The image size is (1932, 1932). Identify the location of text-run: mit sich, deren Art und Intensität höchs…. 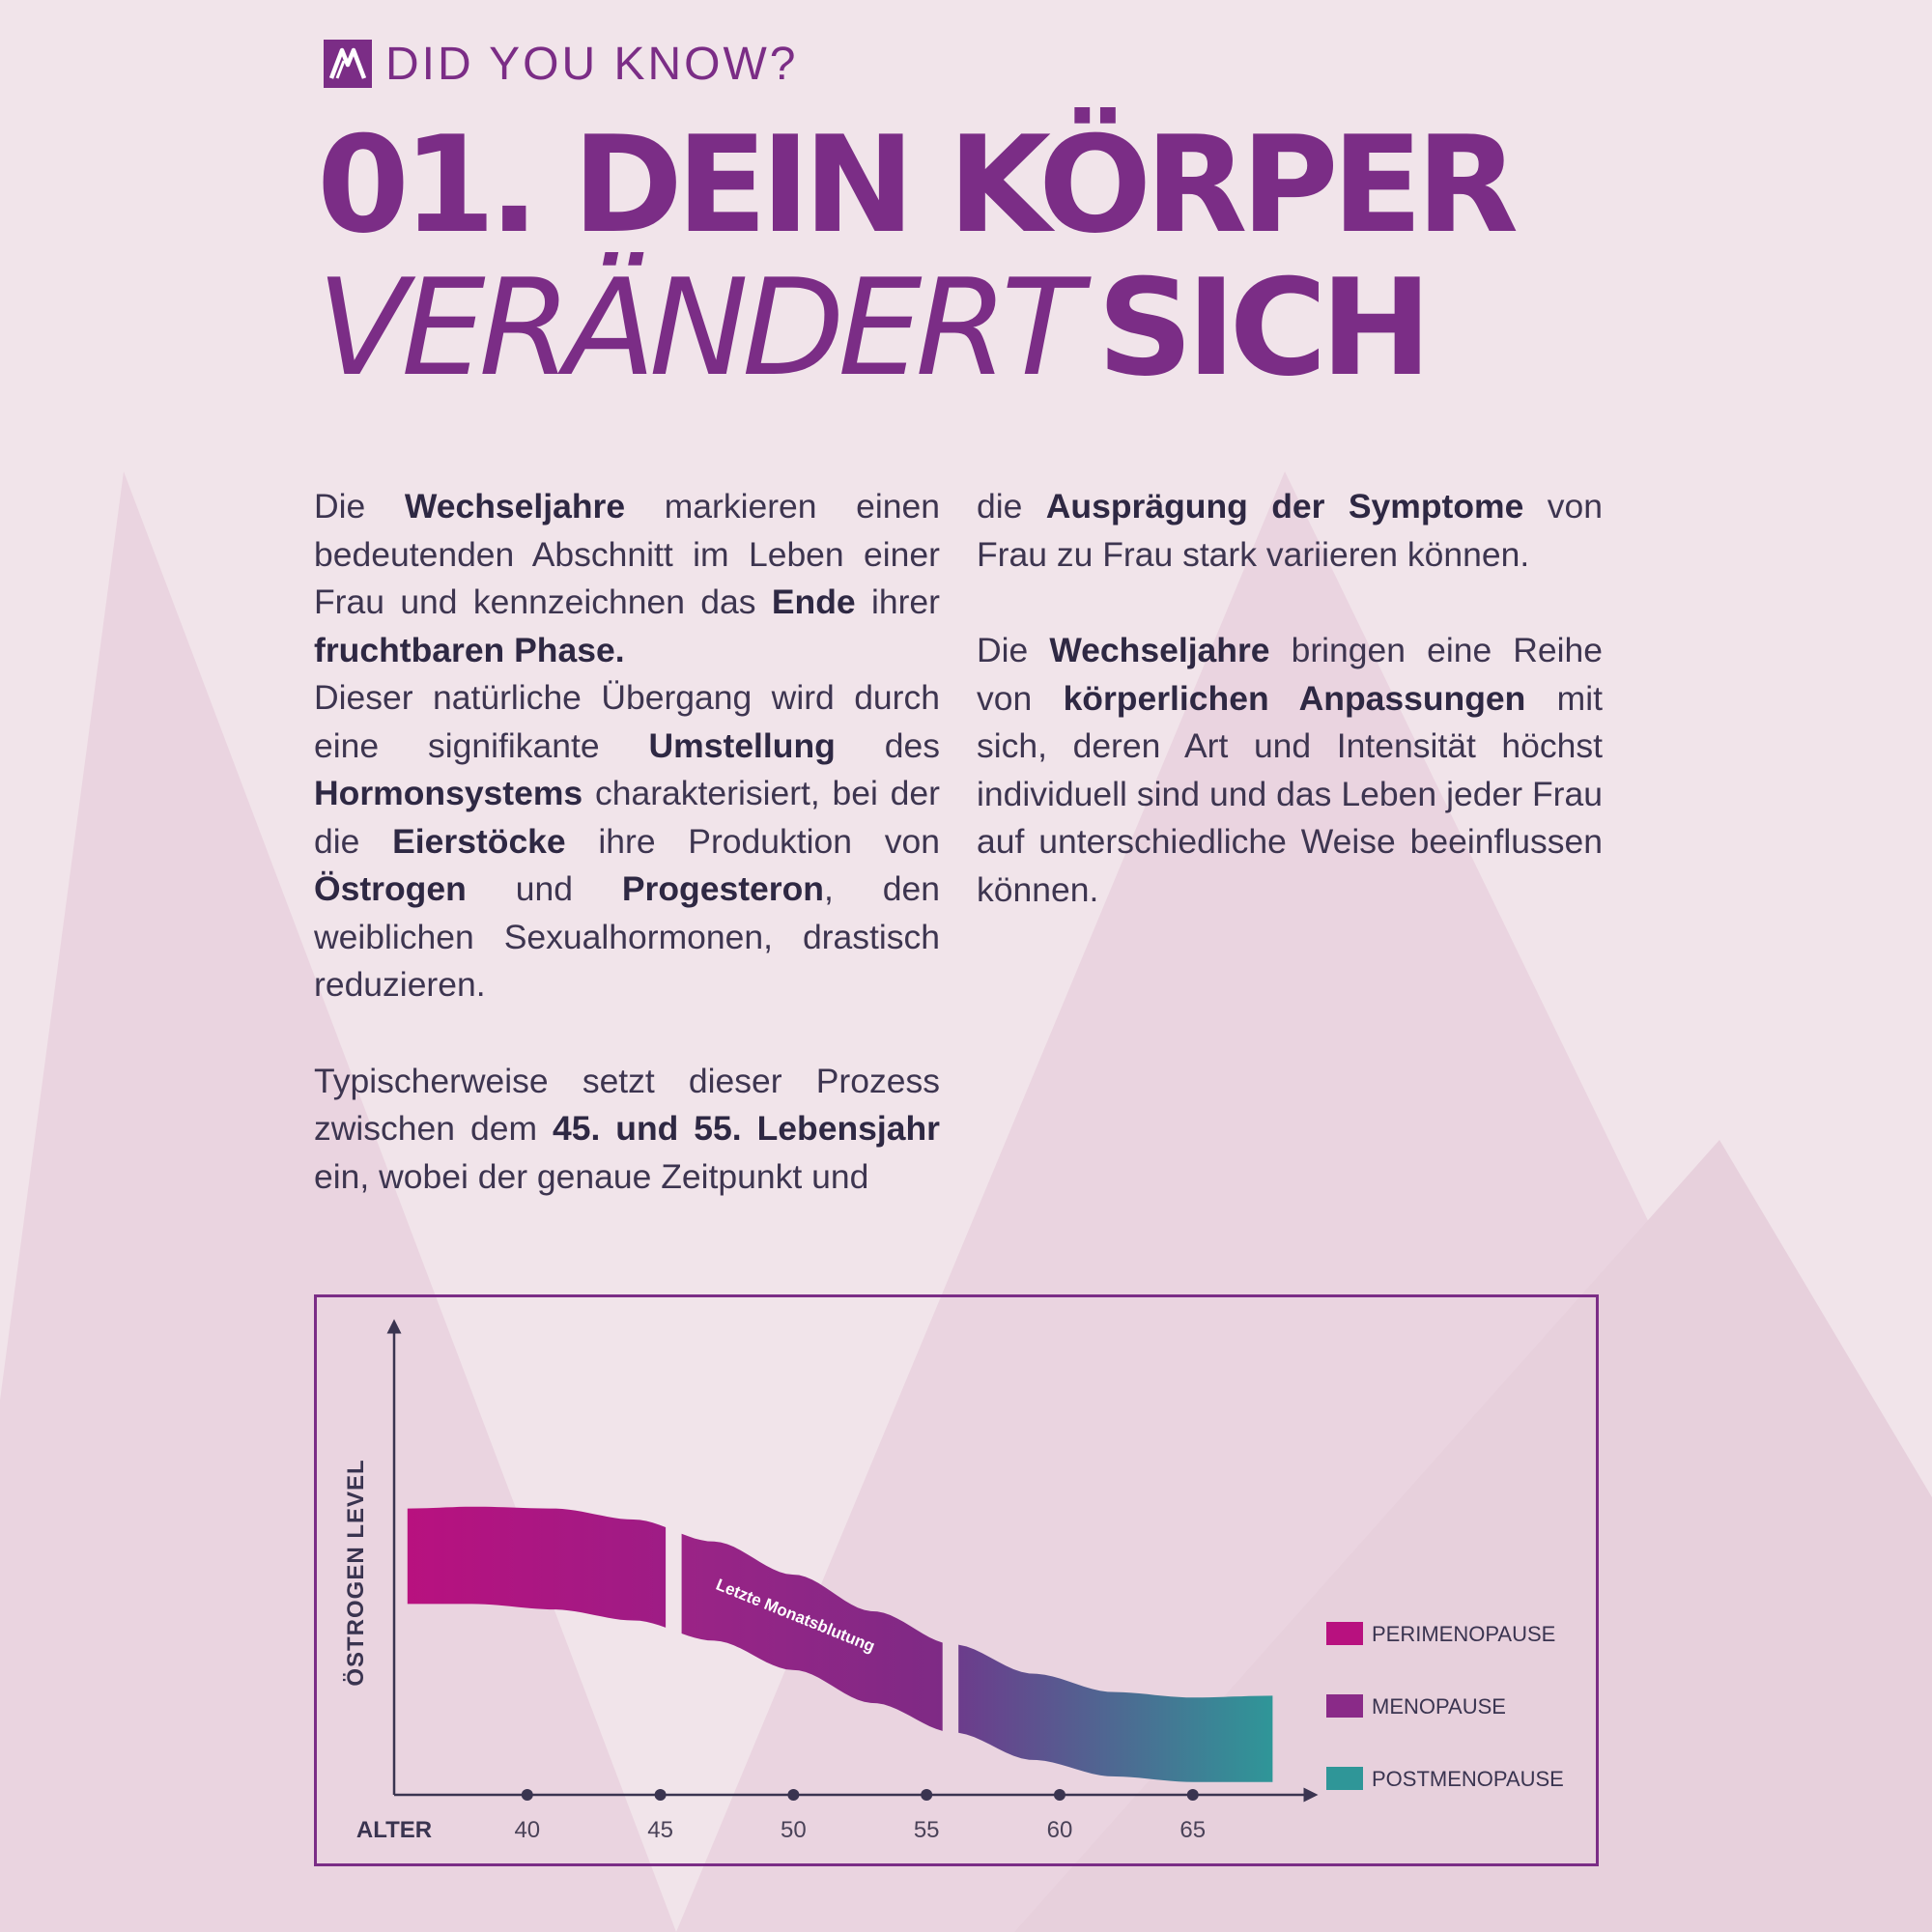
(1290, 793).